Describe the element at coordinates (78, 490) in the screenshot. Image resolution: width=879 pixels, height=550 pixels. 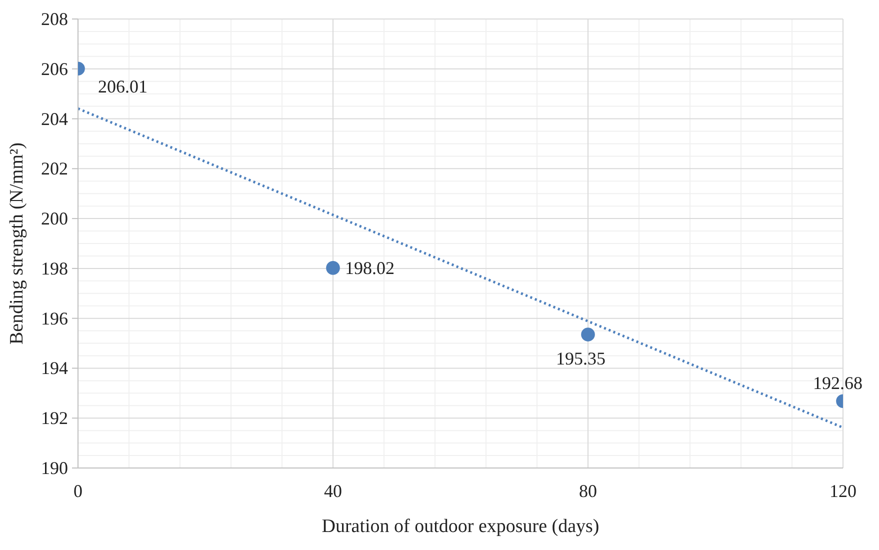
I see `x-tick-label: 0` at that location.